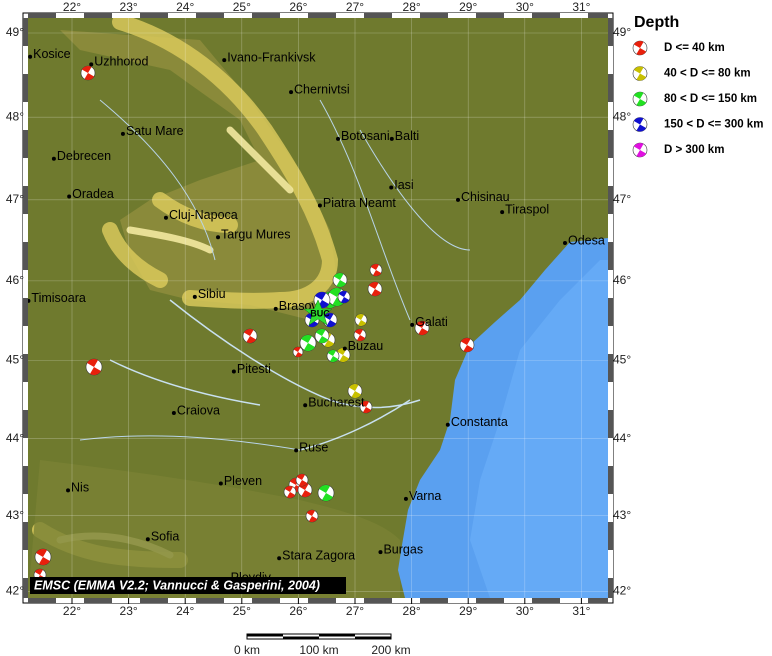  What do you see at coordinates (412, 7) in the screenshot?
I see `x-tick-label-top: 28°` at bounding box center [412, 7].